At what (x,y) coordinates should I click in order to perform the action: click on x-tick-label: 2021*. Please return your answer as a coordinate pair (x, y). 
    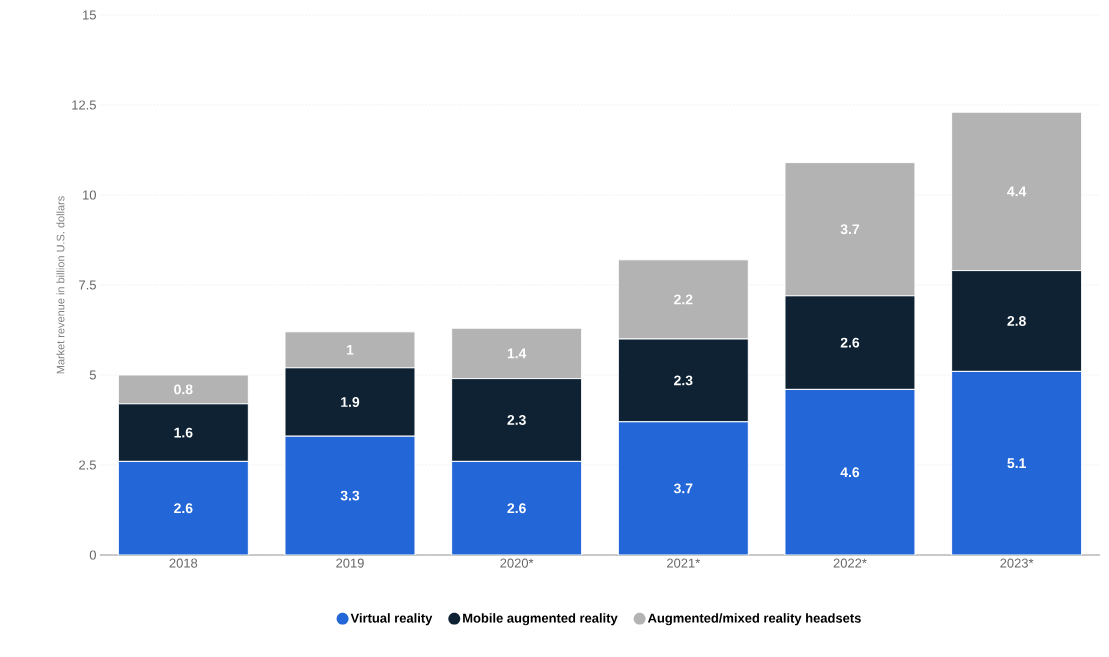
    Looking at the image, I should click on (684, 563).